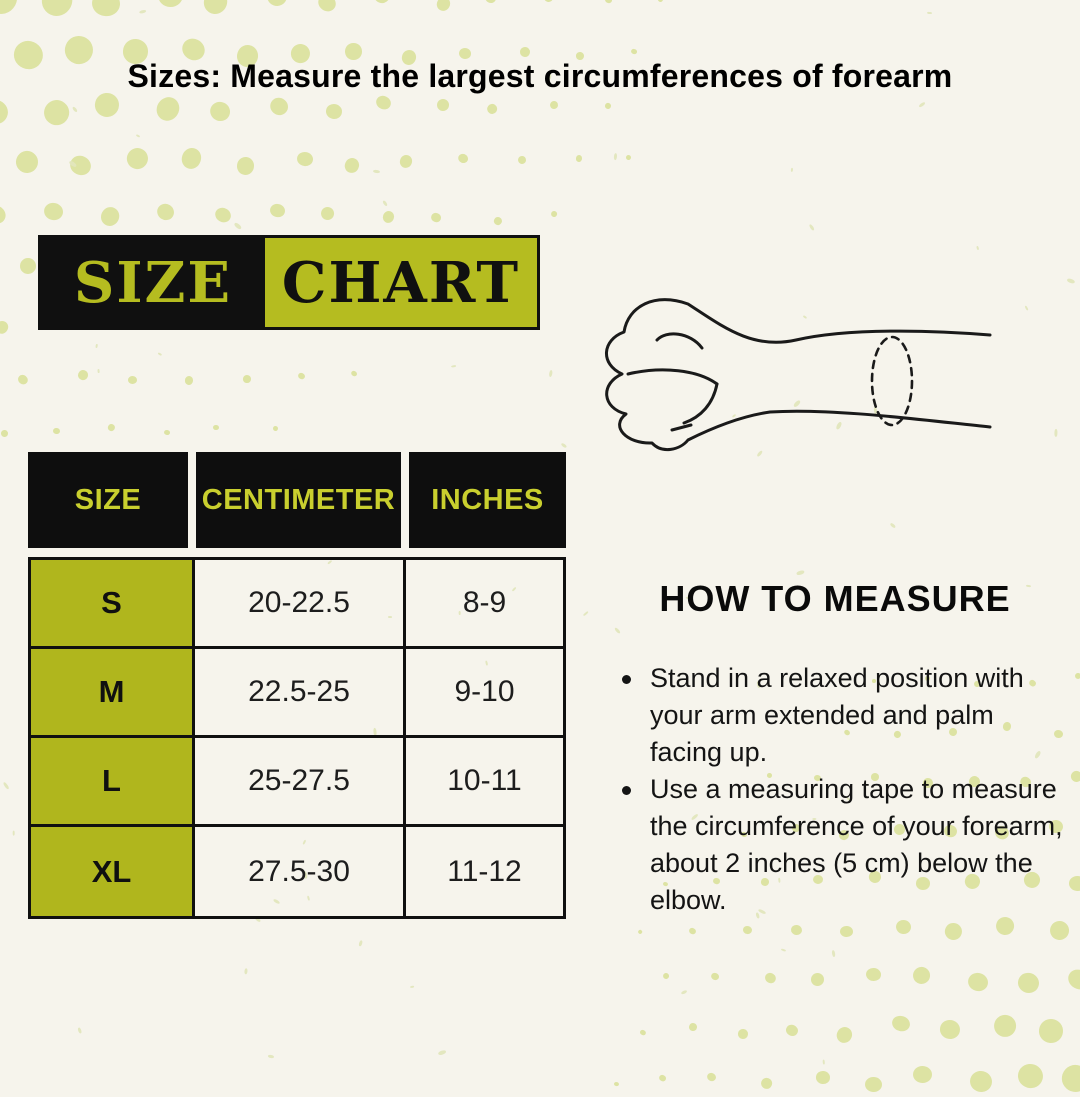 This screenshot has width=1080, height=1097. I want to click on size-table-header: SIZE CENTIMETER INCHES, so click(297, 500).